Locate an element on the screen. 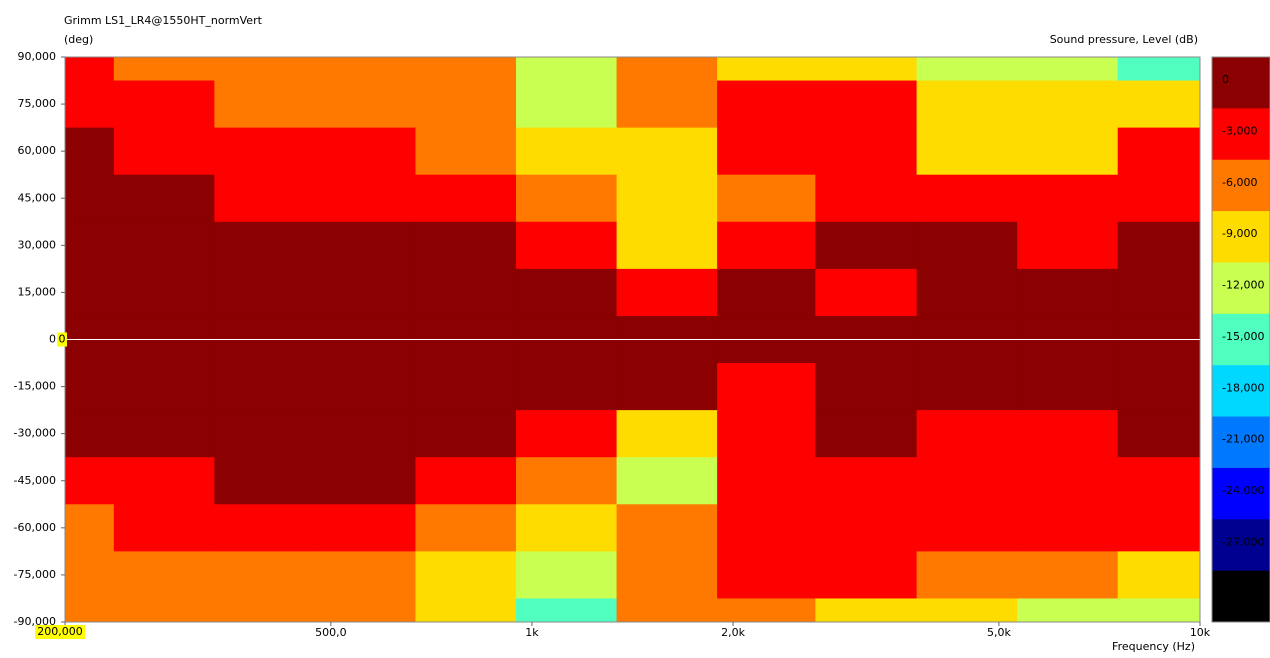 The width and height of the screenshot is (1270, 658). colorbar-label: -9,000 is located at coordinates (1239, 233).